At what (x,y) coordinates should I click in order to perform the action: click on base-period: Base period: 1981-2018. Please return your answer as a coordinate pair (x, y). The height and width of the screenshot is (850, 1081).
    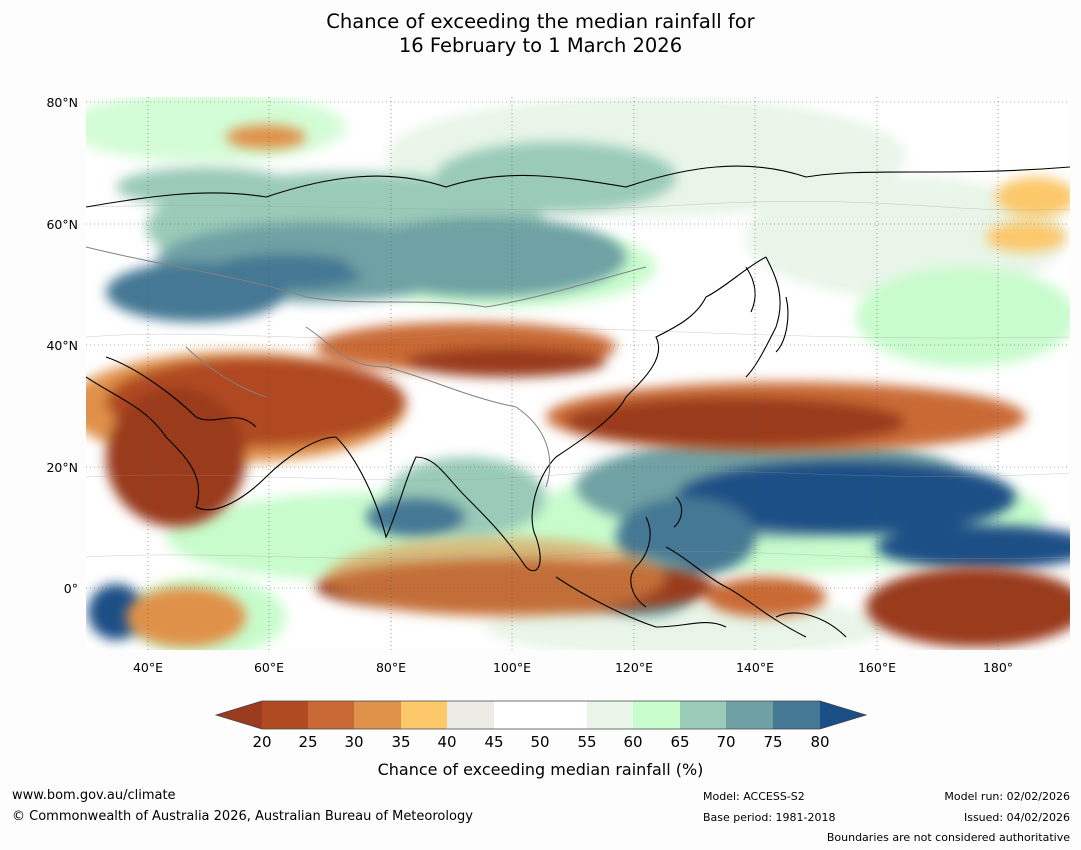
    Looking at the image, I should click on (769, 817).